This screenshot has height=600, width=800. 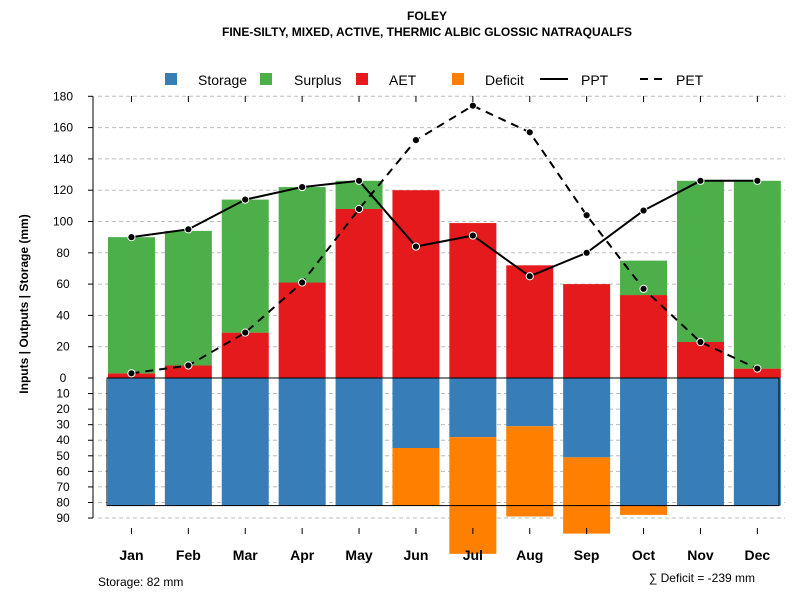 I want to click on x-tick-label-jan: Jan, so click(x=131, y=555).